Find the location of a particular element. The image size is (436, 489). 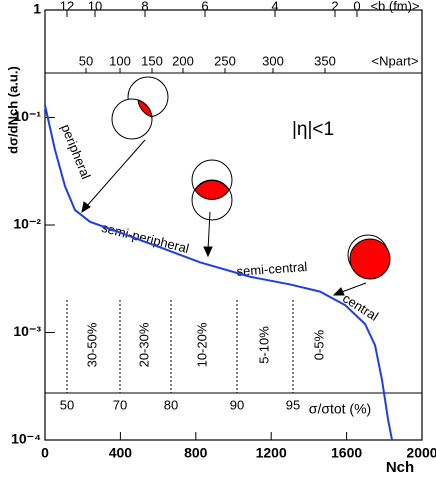

b-tick-label: 2 is located at coordinates (334, 6).